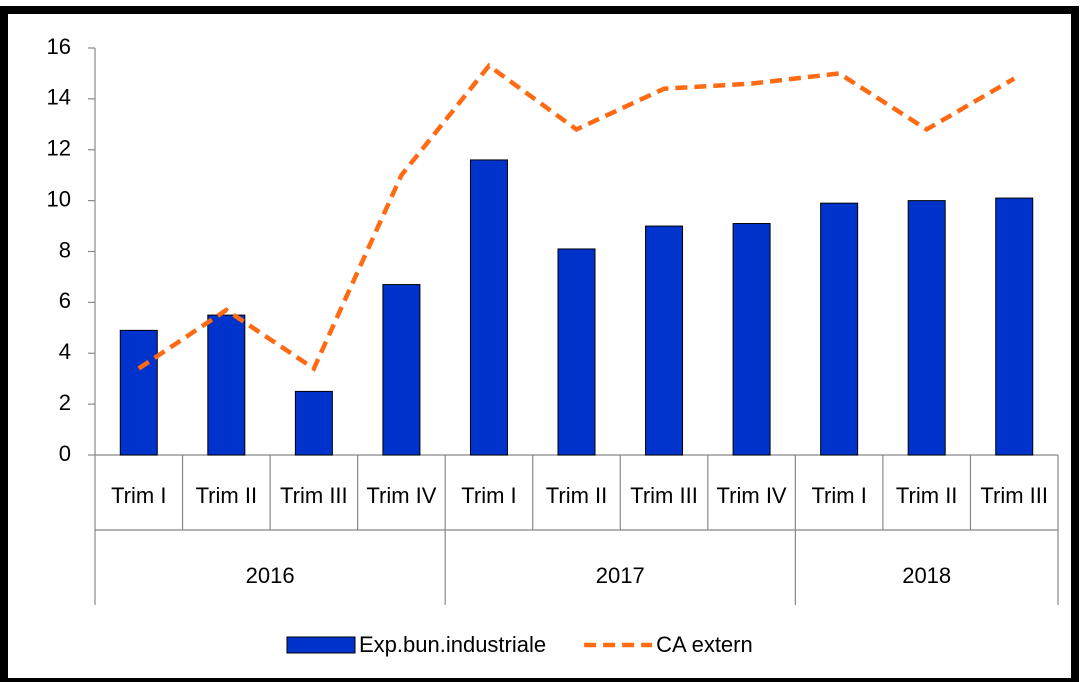 The height and width of the screenshot is (682, 1080). I want to click on legend-label: Exp.bun.industriale, so click(452, 644).